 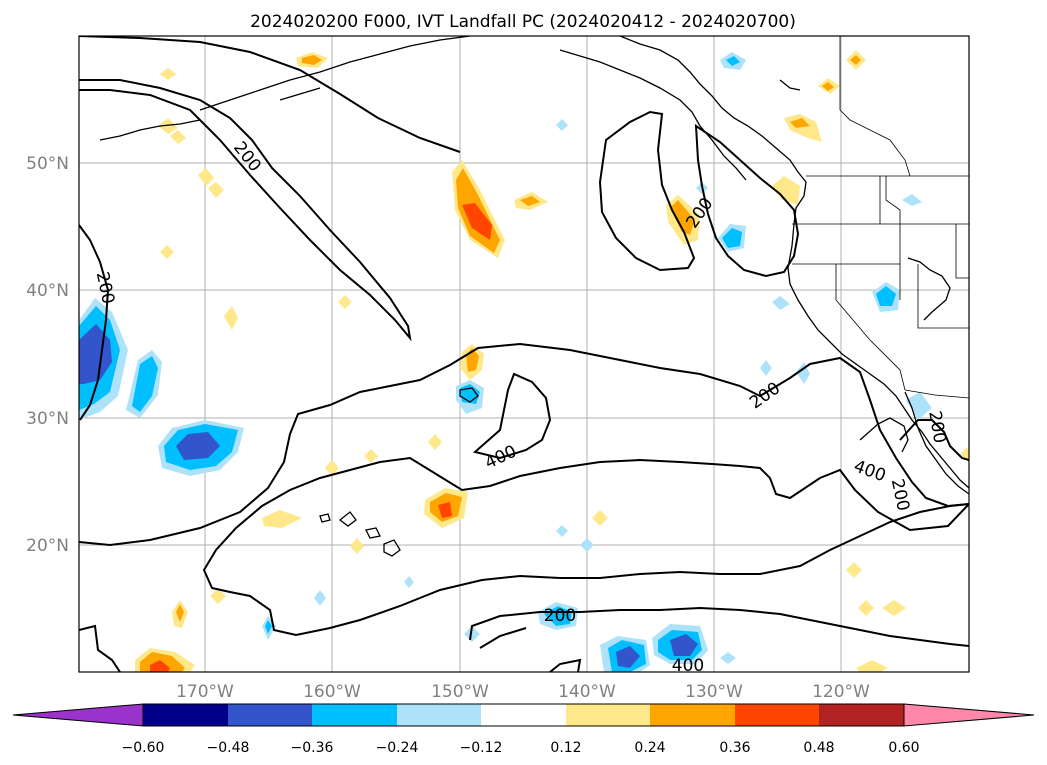 I want to click on colorbar-tick-label: −0.48, so click(x=228, y=748).